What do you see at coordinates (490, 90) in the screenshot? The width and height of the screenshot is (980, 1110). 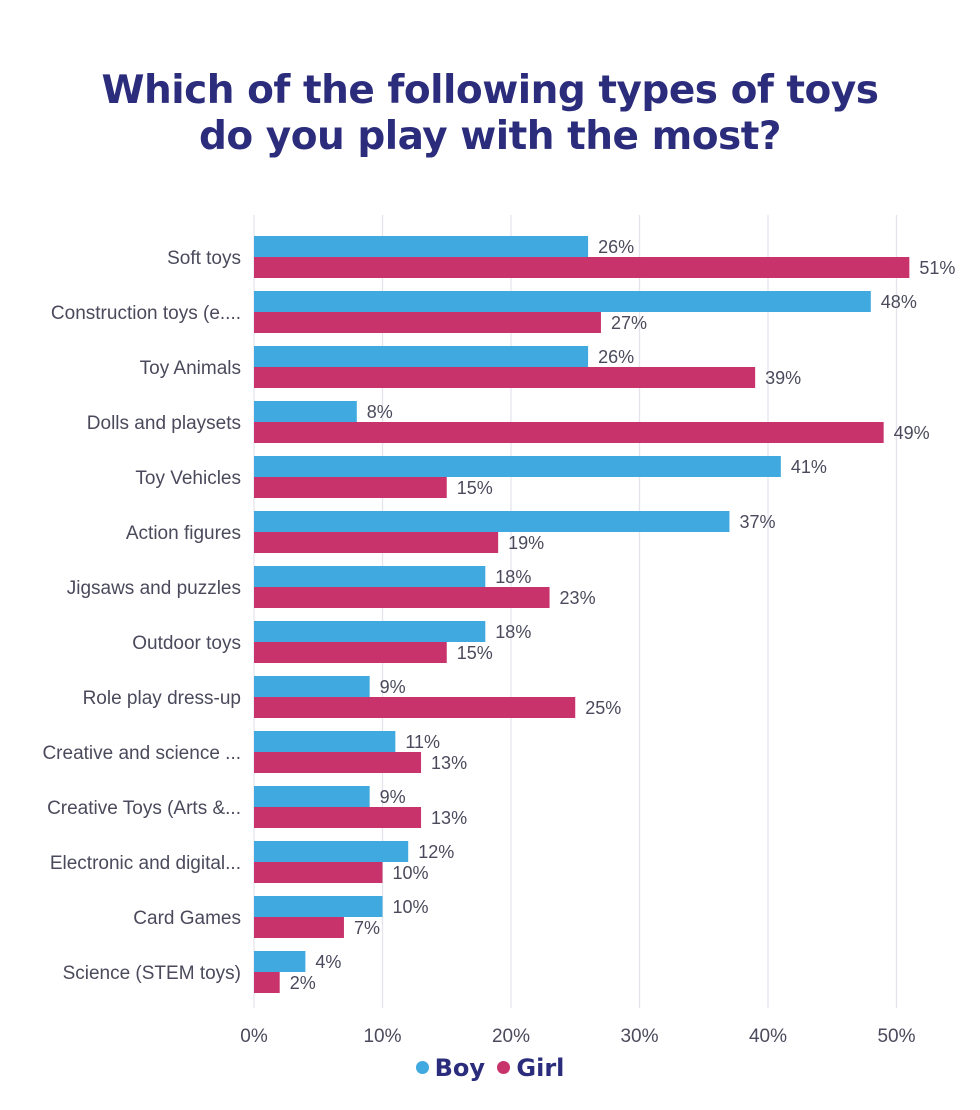 I see `chart-title-line-1: Which of the following types of toys` at bounding box center [490, 90].